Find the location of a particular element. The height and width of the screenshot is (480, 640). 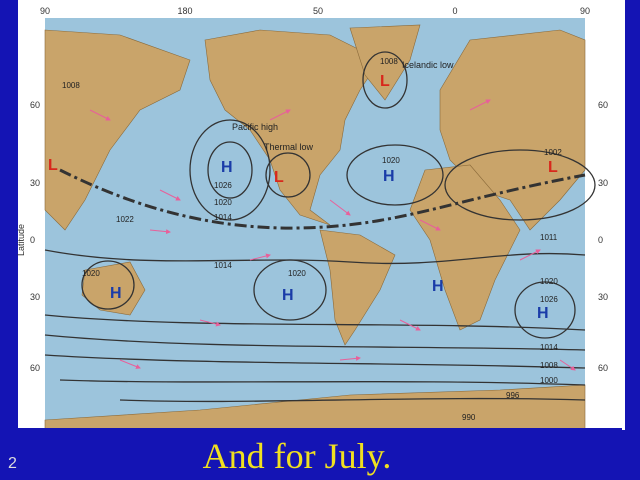

place-label: Pacific high is located at coordinates (255, 127).